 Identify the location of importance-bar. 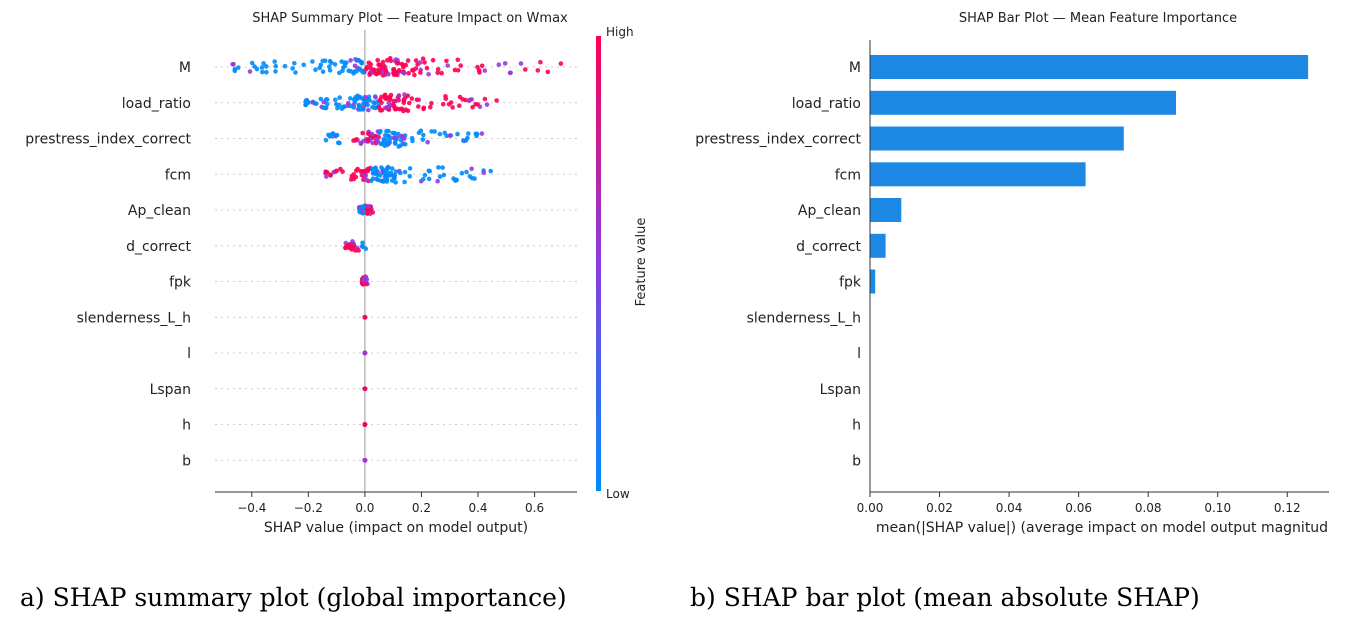
(978, 174).